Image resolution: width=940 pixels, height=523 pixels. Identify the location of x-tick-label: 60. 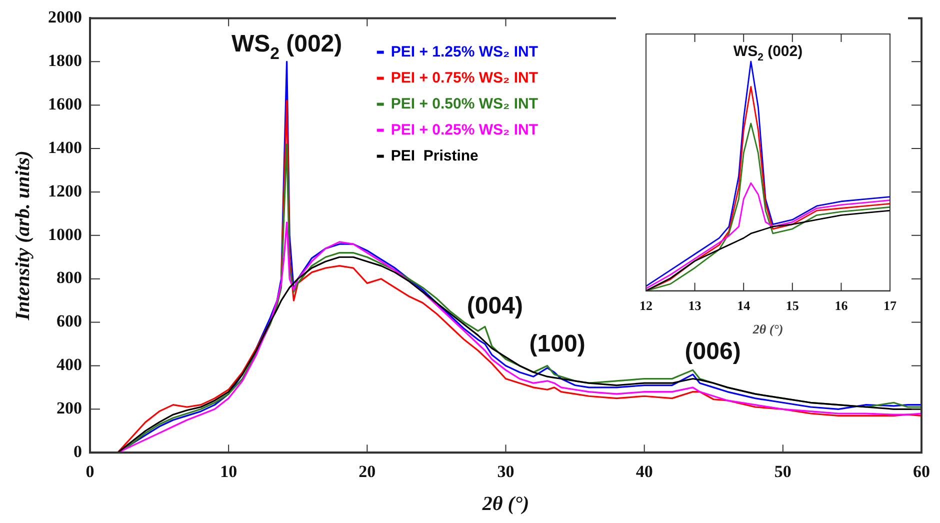
(921, 472).